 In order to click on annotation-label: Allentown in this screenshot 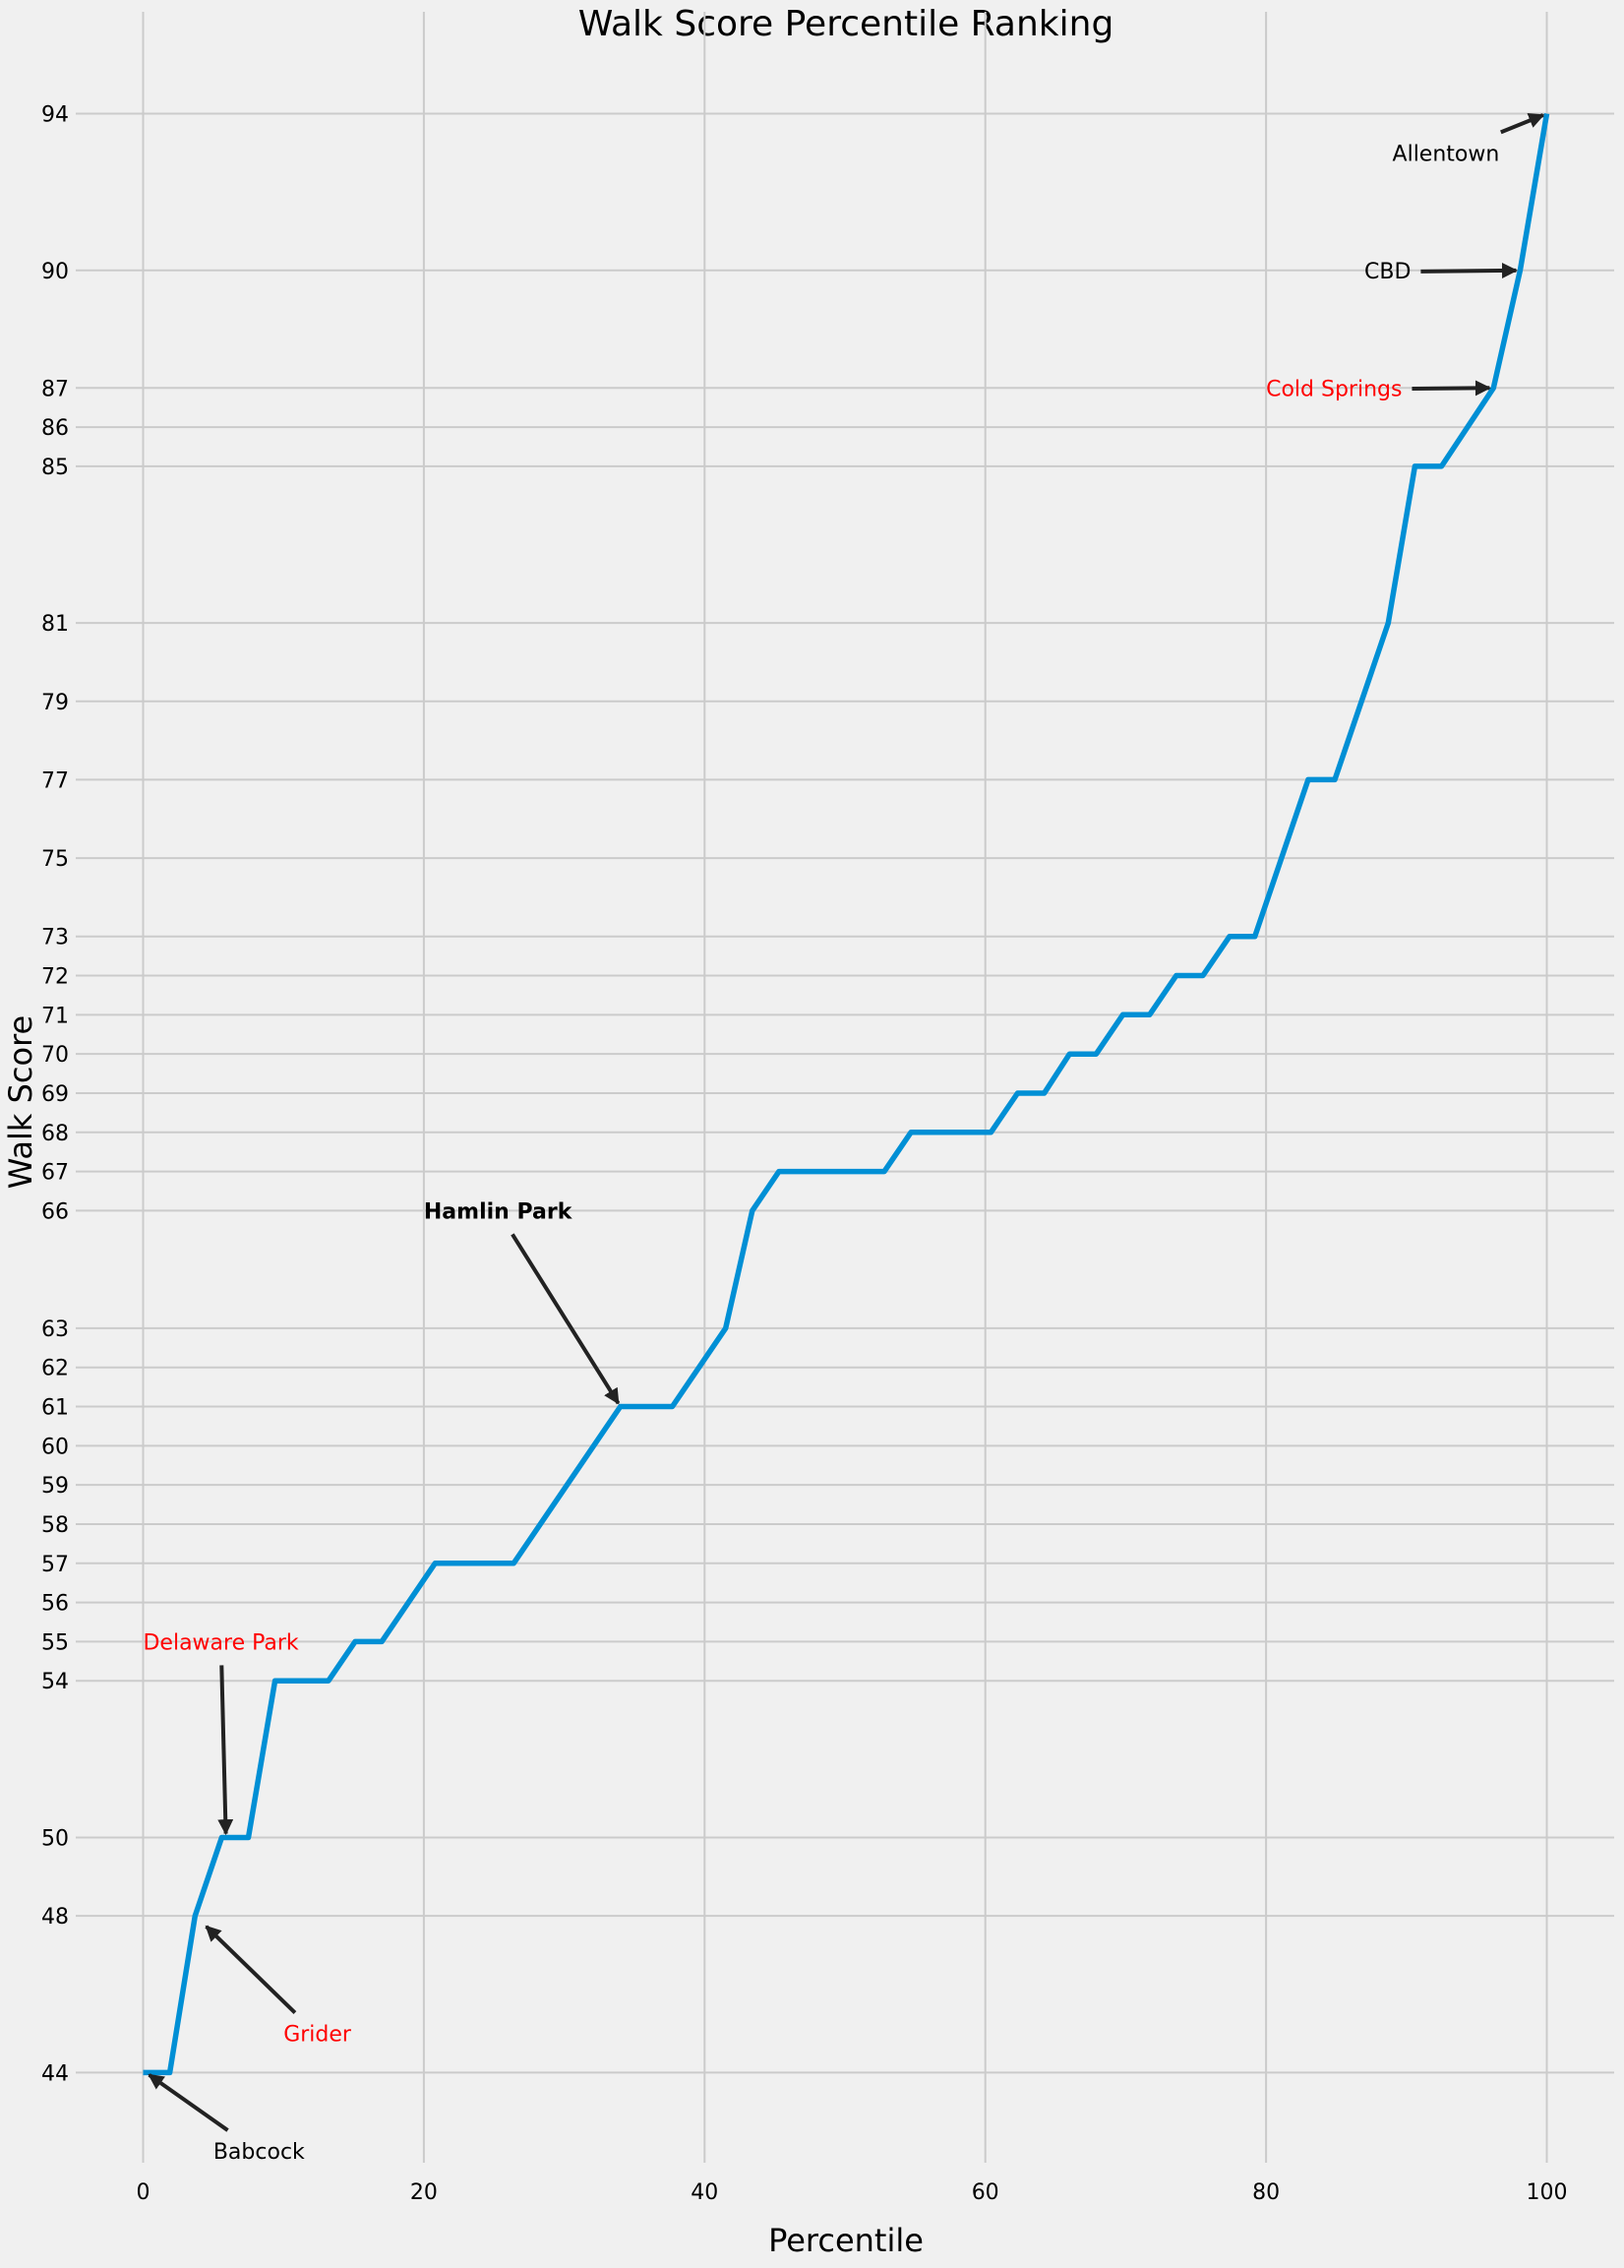, I will do `click(1446, 154)`.